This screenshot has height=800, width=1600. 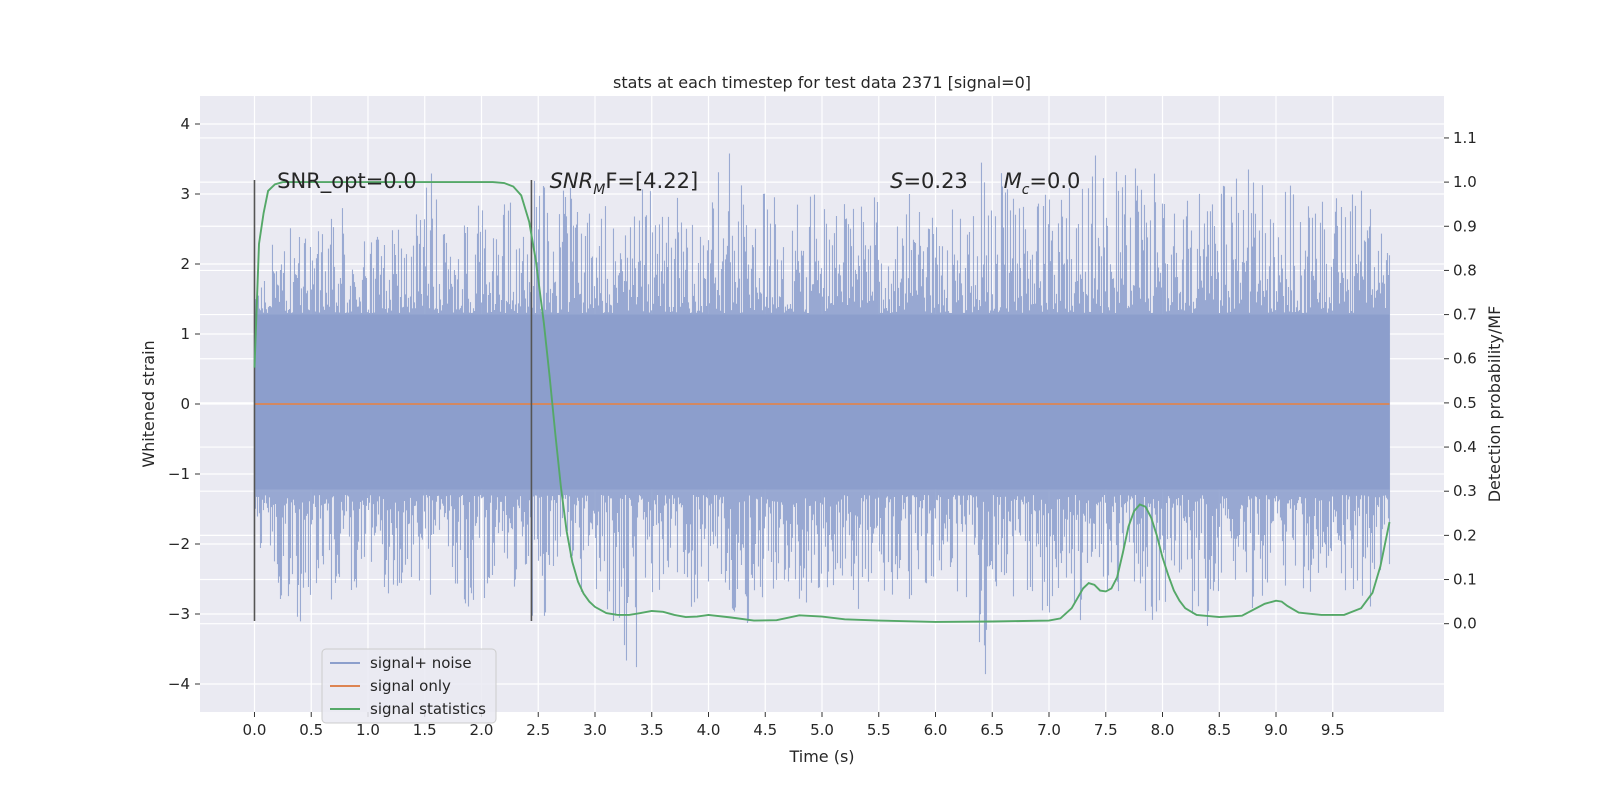 I want to click on y-right-tick-label: 0.6, so click(x=1465, y=359).